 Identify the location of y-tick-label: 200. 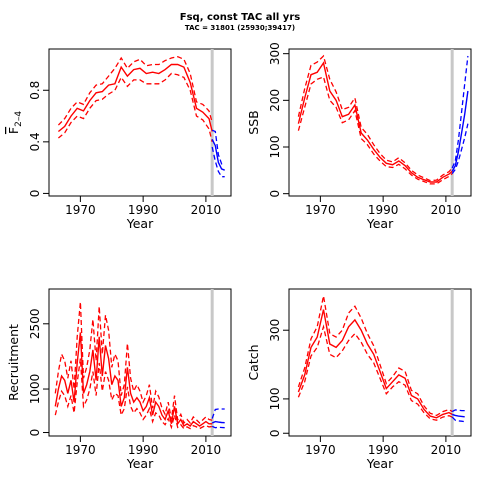
(275, 100).